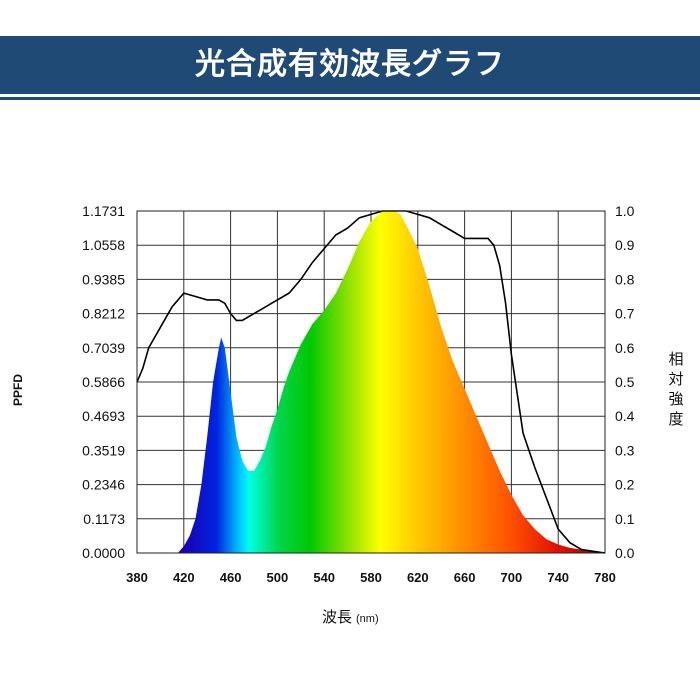 The image size is (700, 700). Describe the element at coordinates (103, 348) in the screenshot. I see `left-tick-label: 0.7039` at that location.